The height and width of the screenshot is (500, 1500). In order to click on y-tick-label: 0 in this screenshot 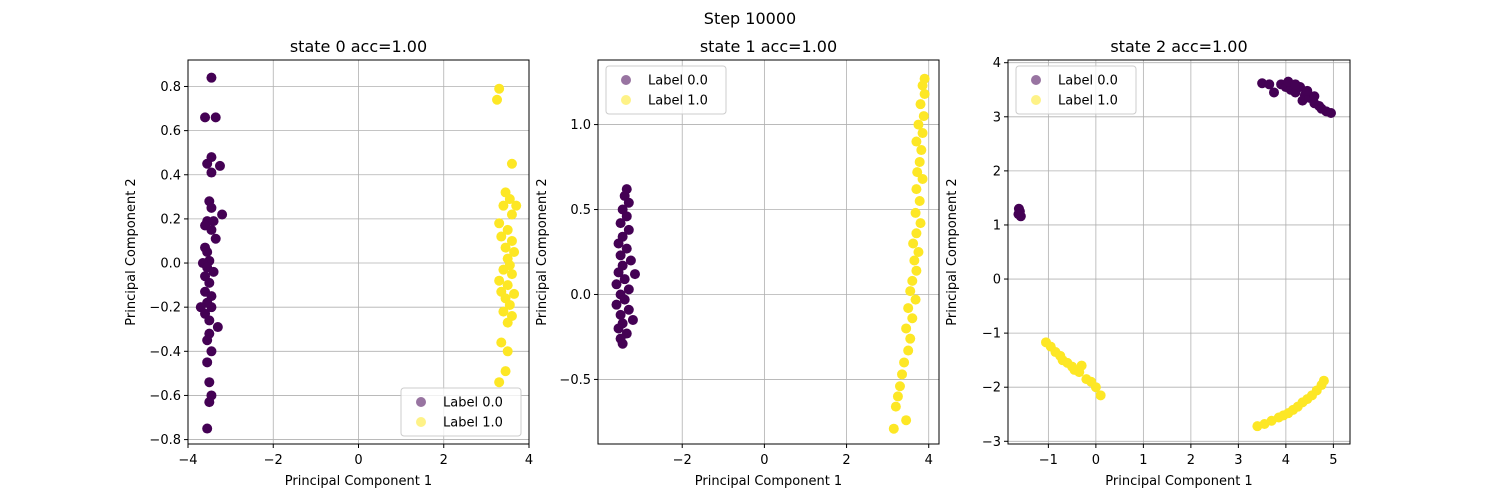, I will do `click(997, 280)`.